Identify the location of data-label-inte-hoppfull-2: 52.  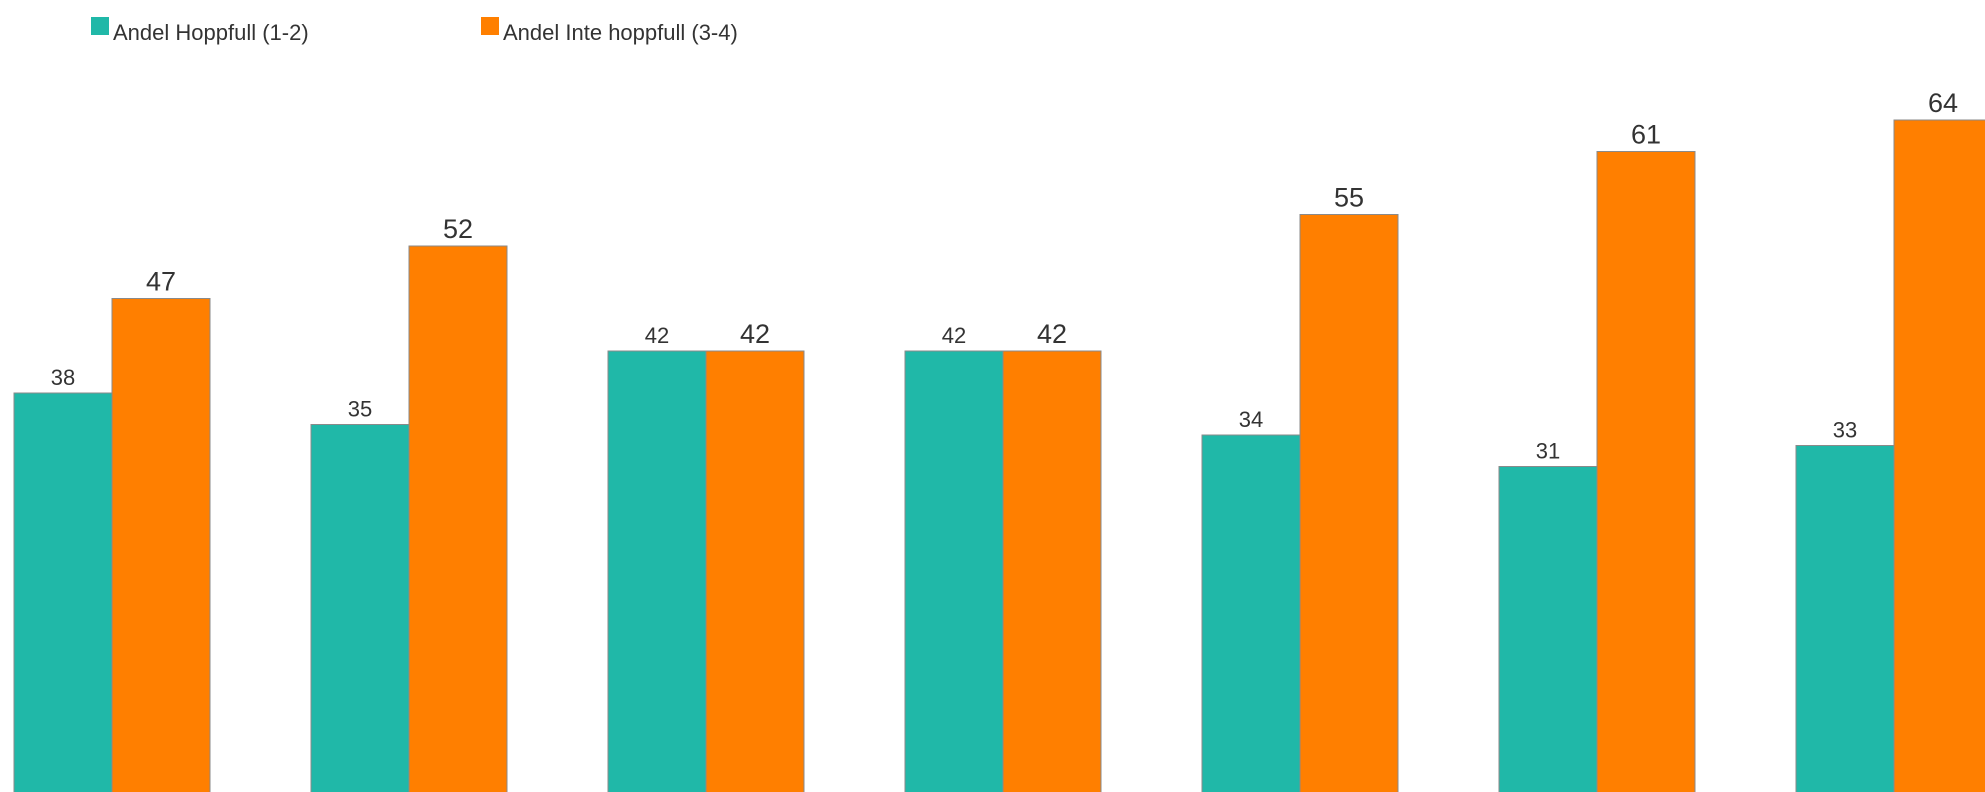
(458, 229).